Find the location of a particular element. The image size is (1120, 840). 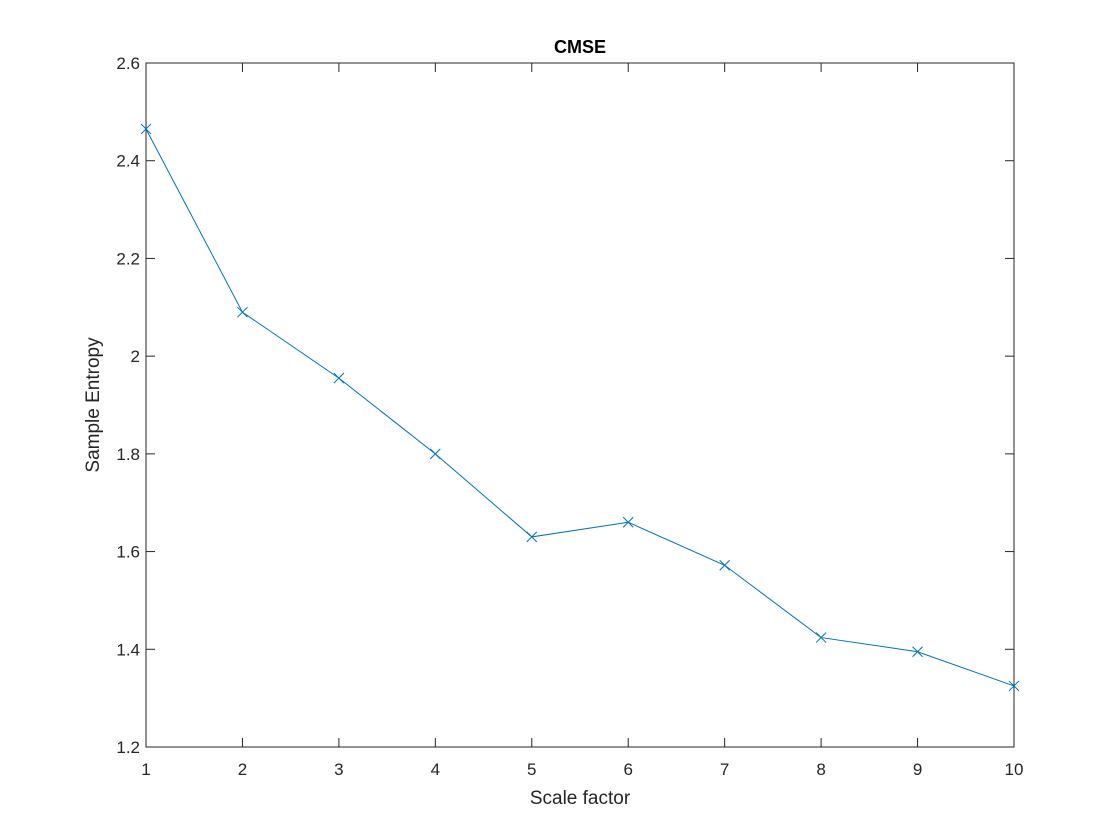

x-tick-label: 5 is located at coordinates (531, 769).